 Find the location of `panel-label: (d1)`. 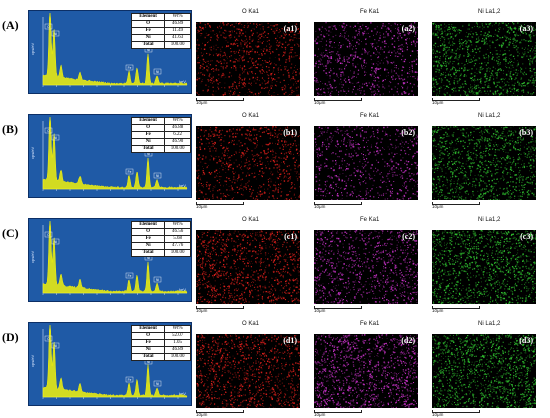

panel-label: (d1) is located at coordinates (290, 340).